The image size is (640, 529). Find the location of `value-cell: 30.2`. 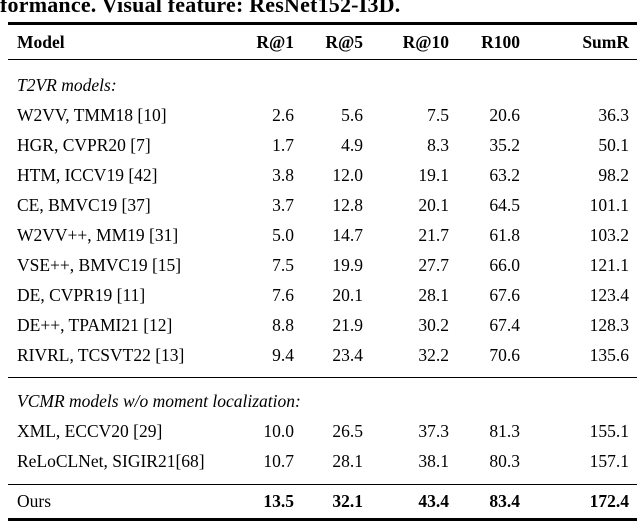

value-cell: 30.2 is located at coordinates (433, 324).